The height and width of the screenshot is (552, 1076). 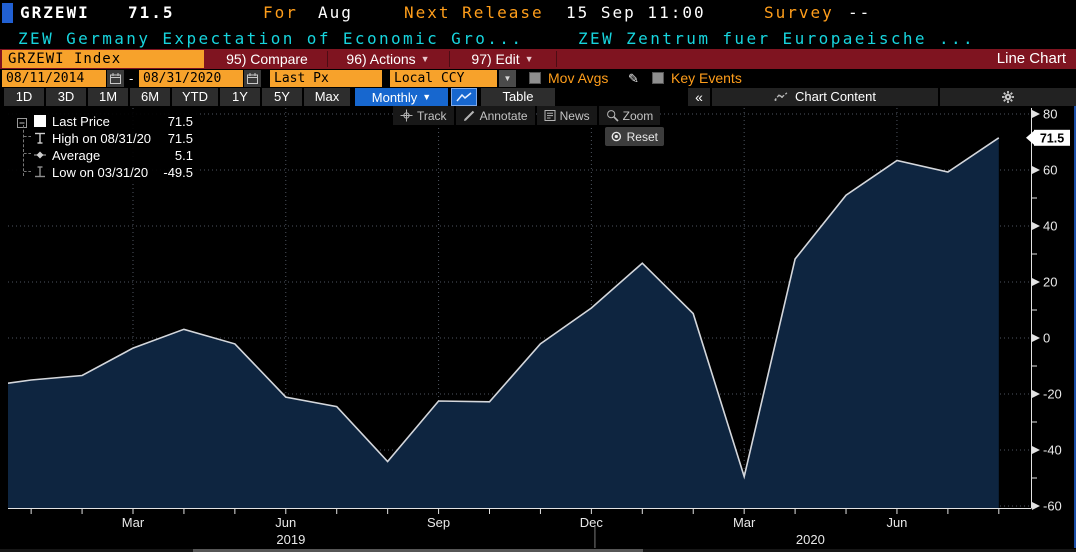 I want to click on chart-type-button, so click(x=464, y=97).